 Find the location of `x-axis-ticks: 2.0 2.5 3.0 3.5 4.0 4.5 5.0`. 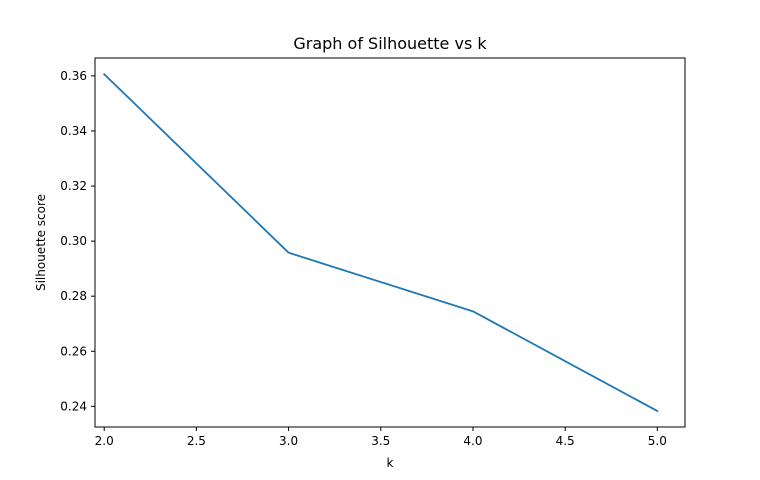

x-axis-ticks: 2.0 2.5 3.0 3.5 4.0 4.5 5.0 is located at coordinates (381, 437).